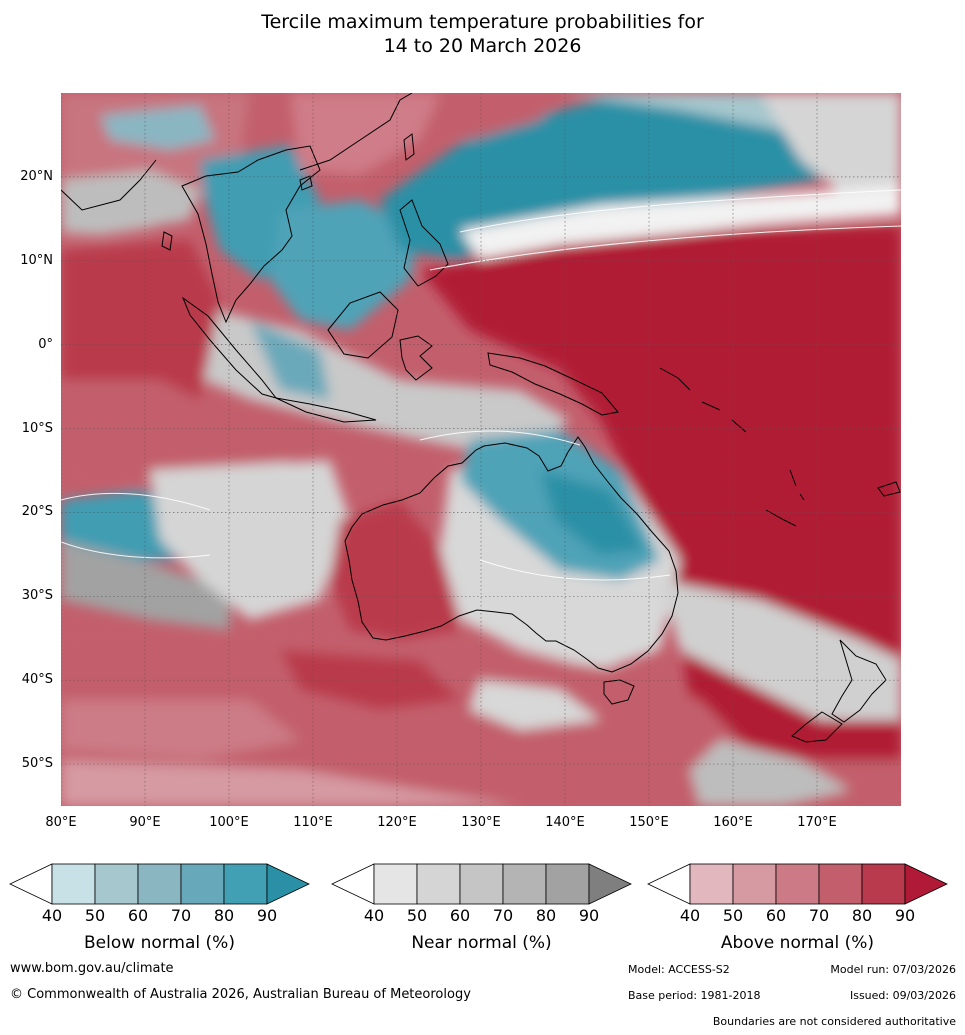  Describe the element at coordinates (481, 943) in the screenshot. I see `colorbar-title: Near normal (%)` at that location.